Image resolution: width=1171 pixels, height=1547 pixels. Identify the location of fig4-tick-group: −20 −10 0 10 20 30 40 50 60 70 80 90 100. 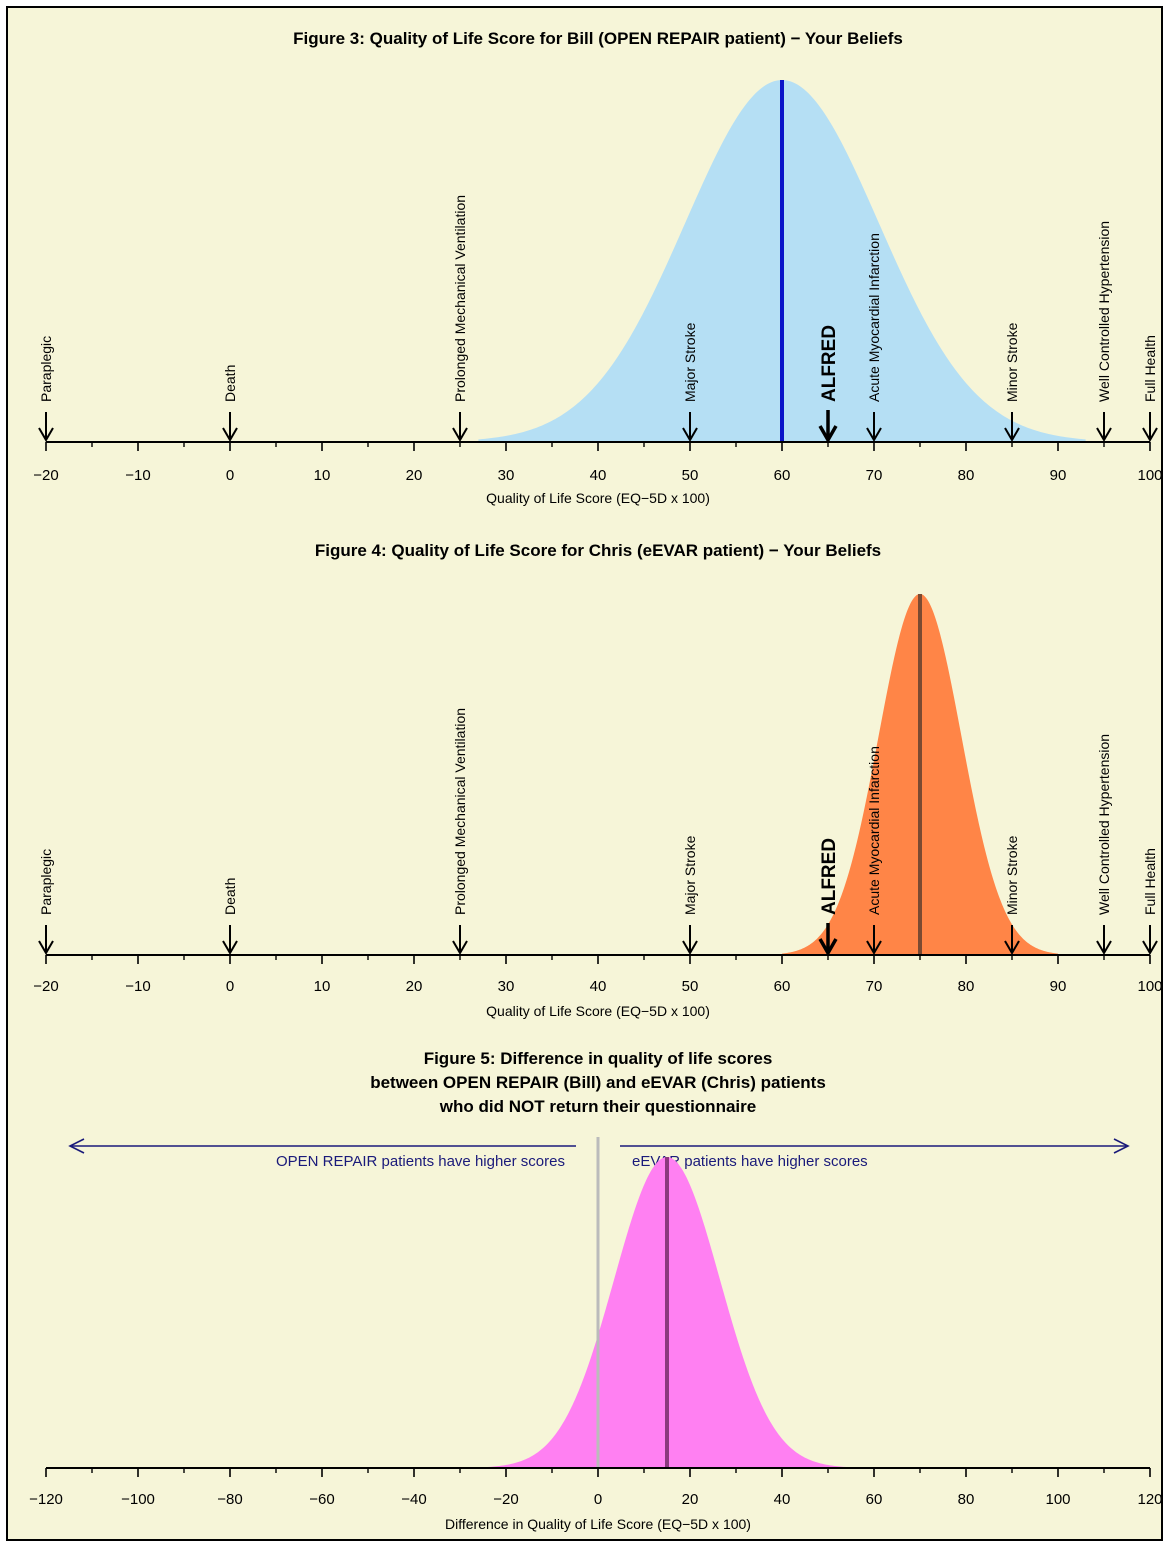
(598, 975).